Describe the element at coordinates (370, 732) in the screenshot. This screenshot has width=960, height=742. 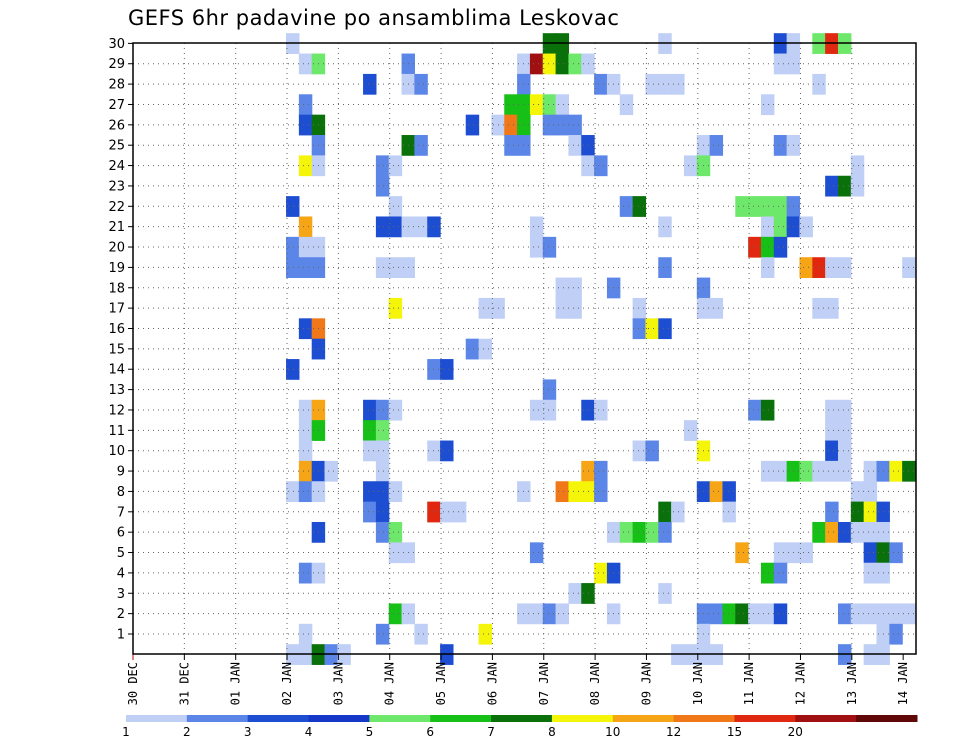
I see `colorbar-label: 5` at that location.